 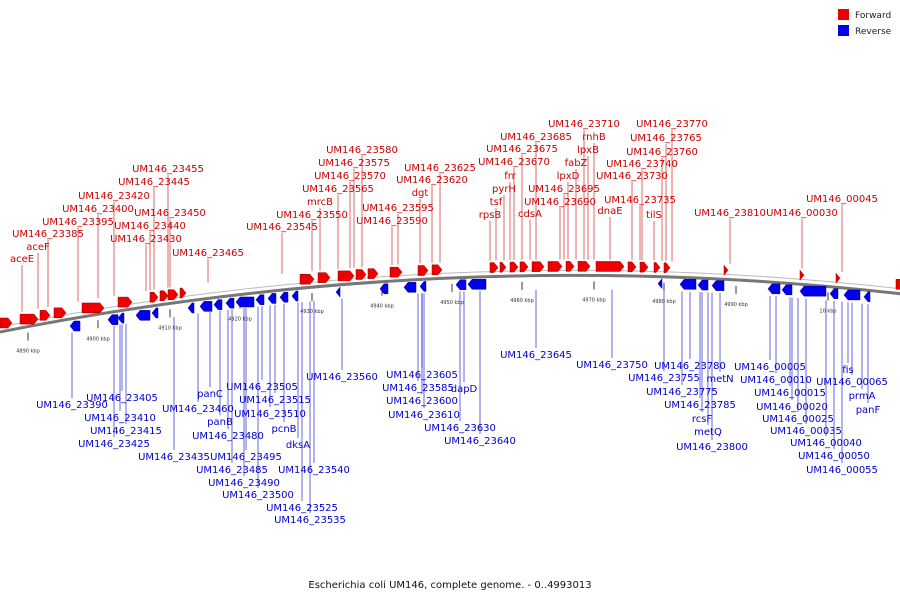 What do you see at coordinates (418, 388) in the screenshot?
I see `reverse-gene-label: UM146_23585` at bounding box center [418, 388].